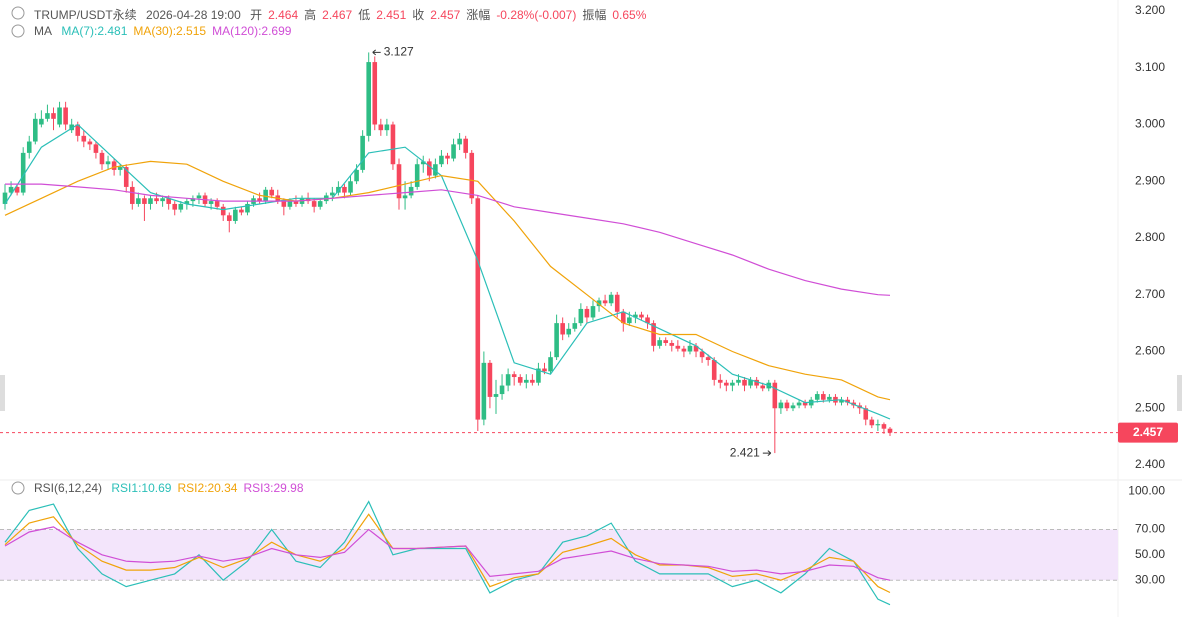 The height and width of the screenshot is (617, 1182). What do you see at coordinates (337, 15) in the screenshot?
I see `header-value: 2.467` at bounding box center [337, 15].